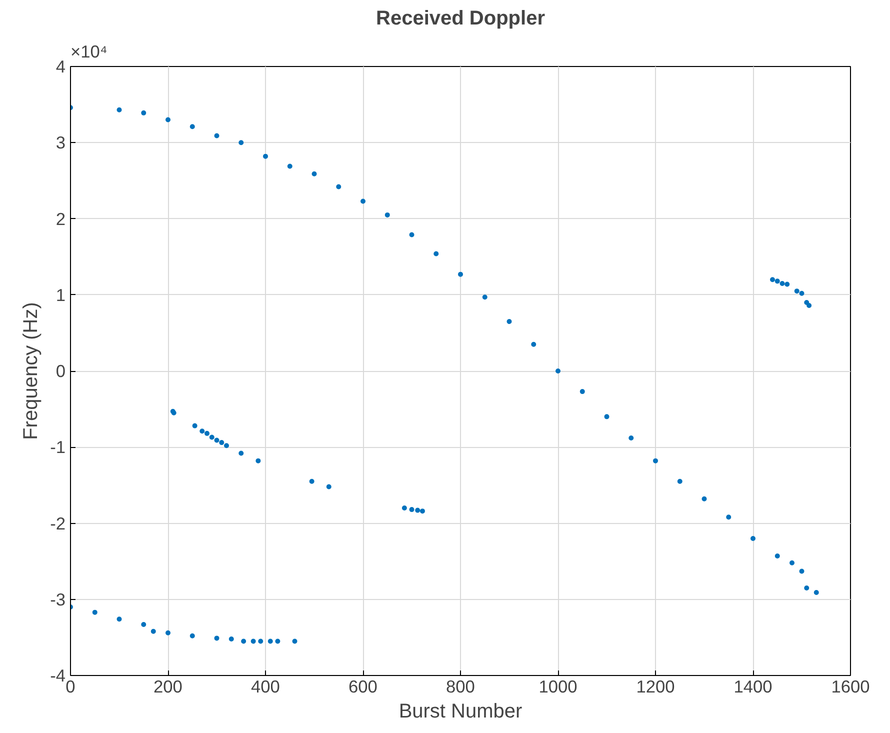 The height and width of the screenshot is (733, 890). Describe the element at coordinates (265, 686) in the screenshot. I see `x-tick-label: 400` at that location.